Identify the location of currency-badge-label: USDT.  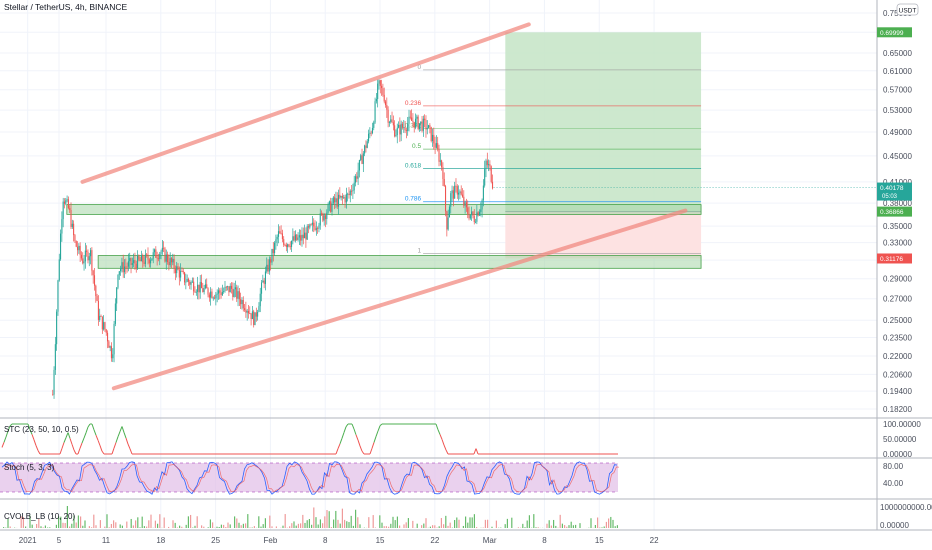
(908, 11).